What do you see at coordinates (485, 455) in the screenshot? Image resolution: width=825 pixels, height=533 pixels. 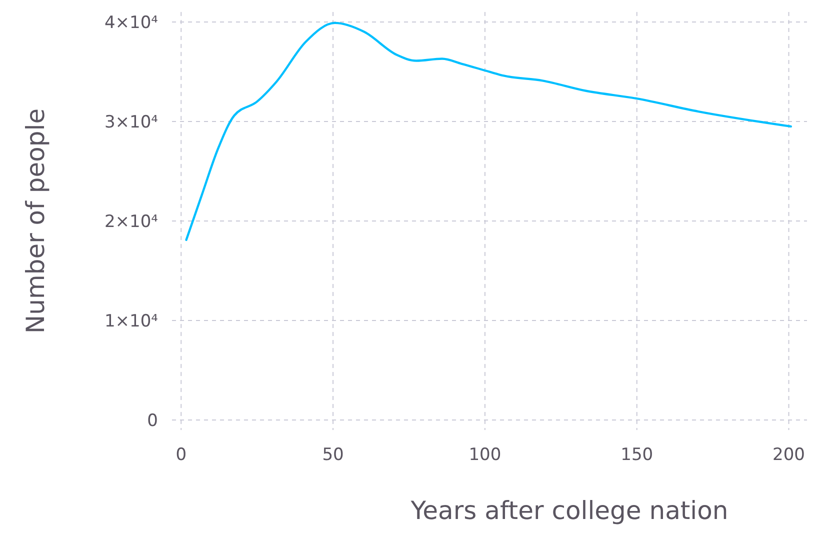 I see `x-tick-label: 100` at bounding box center [485, 455].